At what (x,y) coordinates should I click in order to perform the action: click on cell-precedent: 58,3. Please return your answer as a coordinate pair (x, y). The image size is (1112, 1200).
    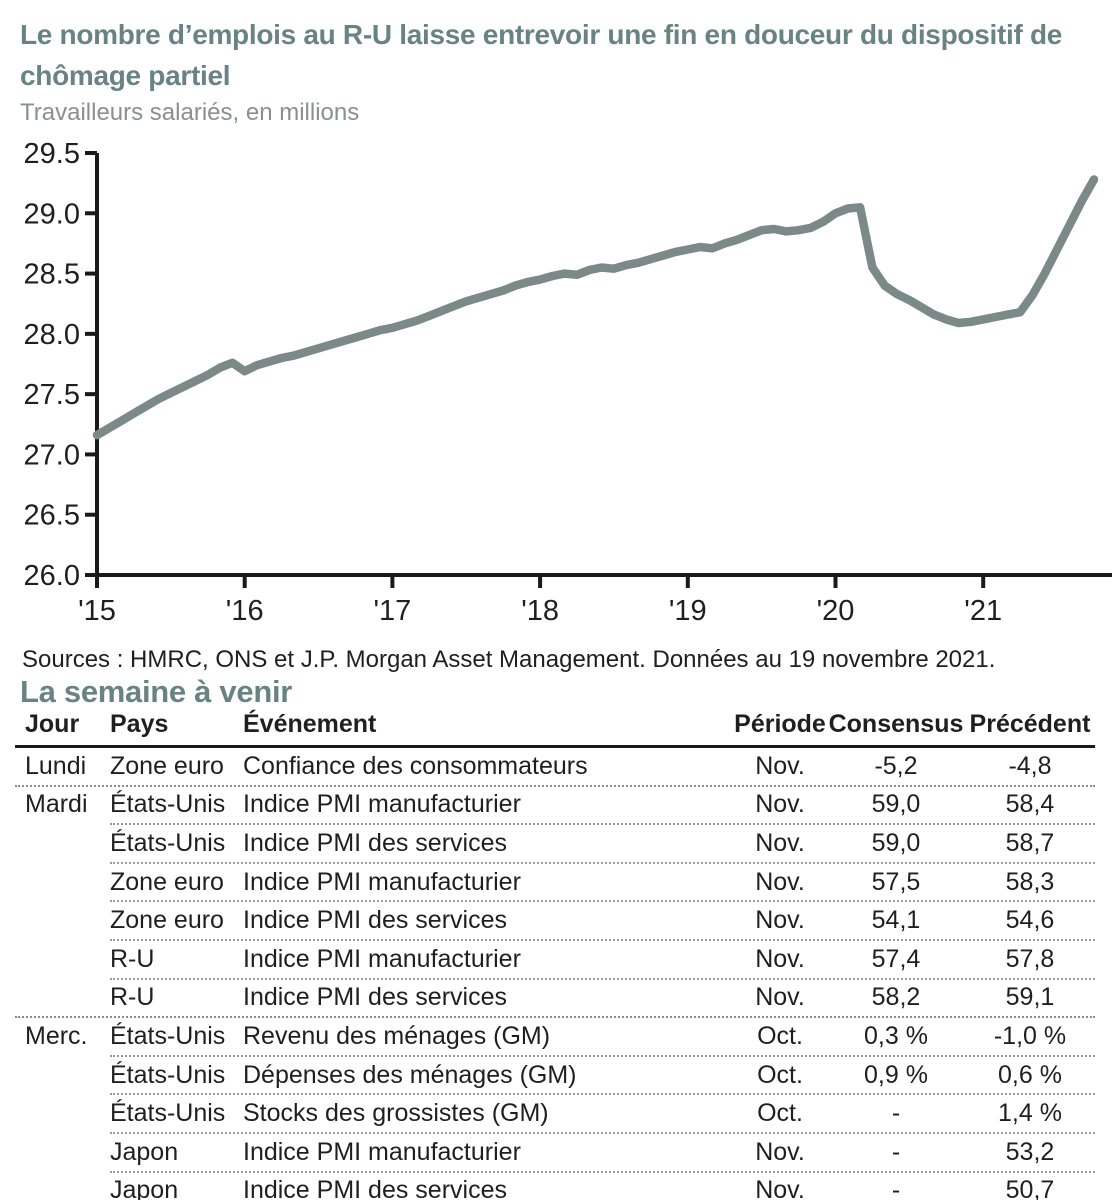
    Looking at the image, I should click on (1030, 881).